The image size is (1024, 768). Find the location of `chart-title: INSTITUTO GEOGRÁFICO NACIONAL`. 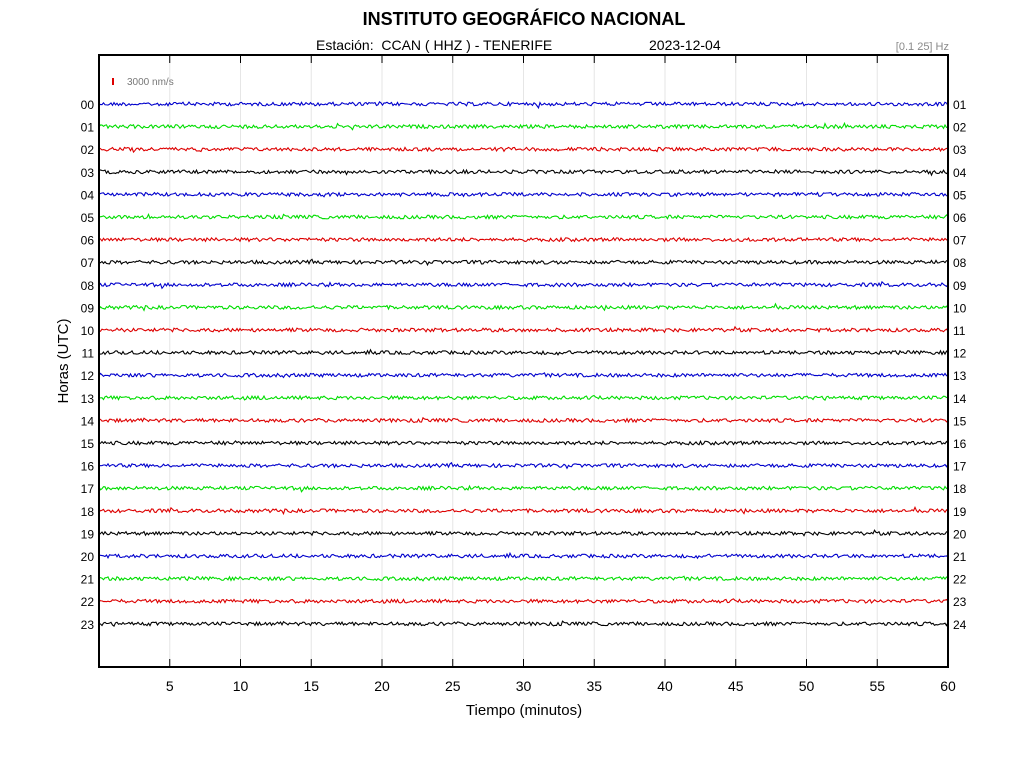

chart-title: INSTITUTO GEOGRÁFICO NACIONAL is located at coordinates (524, 19).